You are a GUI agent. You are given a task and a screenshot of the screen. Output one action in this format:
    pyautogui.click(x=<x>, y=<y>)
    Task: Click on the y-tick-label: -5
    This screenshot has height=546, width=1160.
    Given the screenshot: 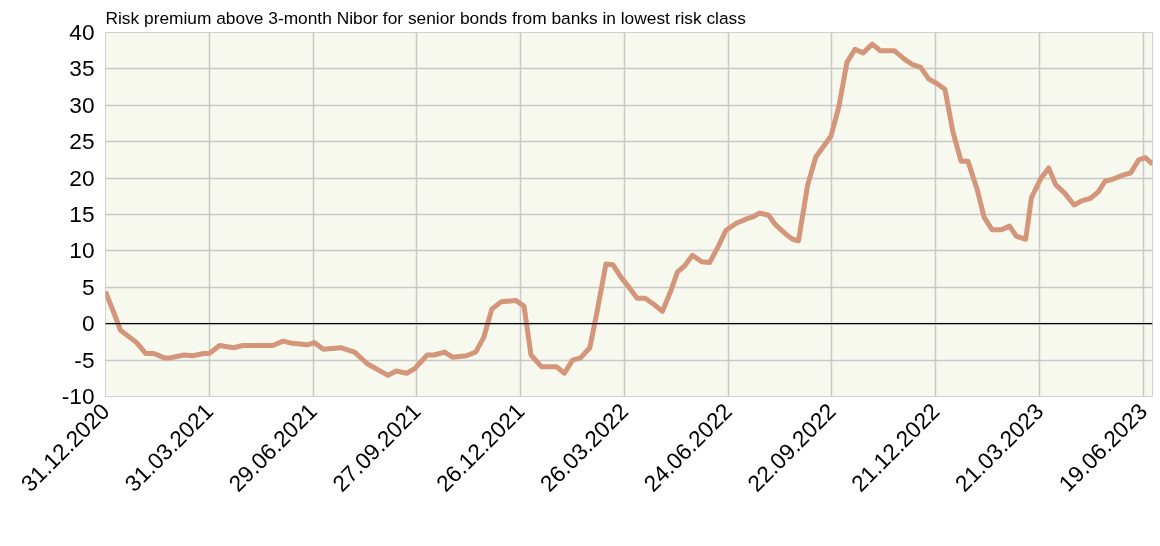 What is the action you would take?
    pyautogui.click(x=84, y=359)
    